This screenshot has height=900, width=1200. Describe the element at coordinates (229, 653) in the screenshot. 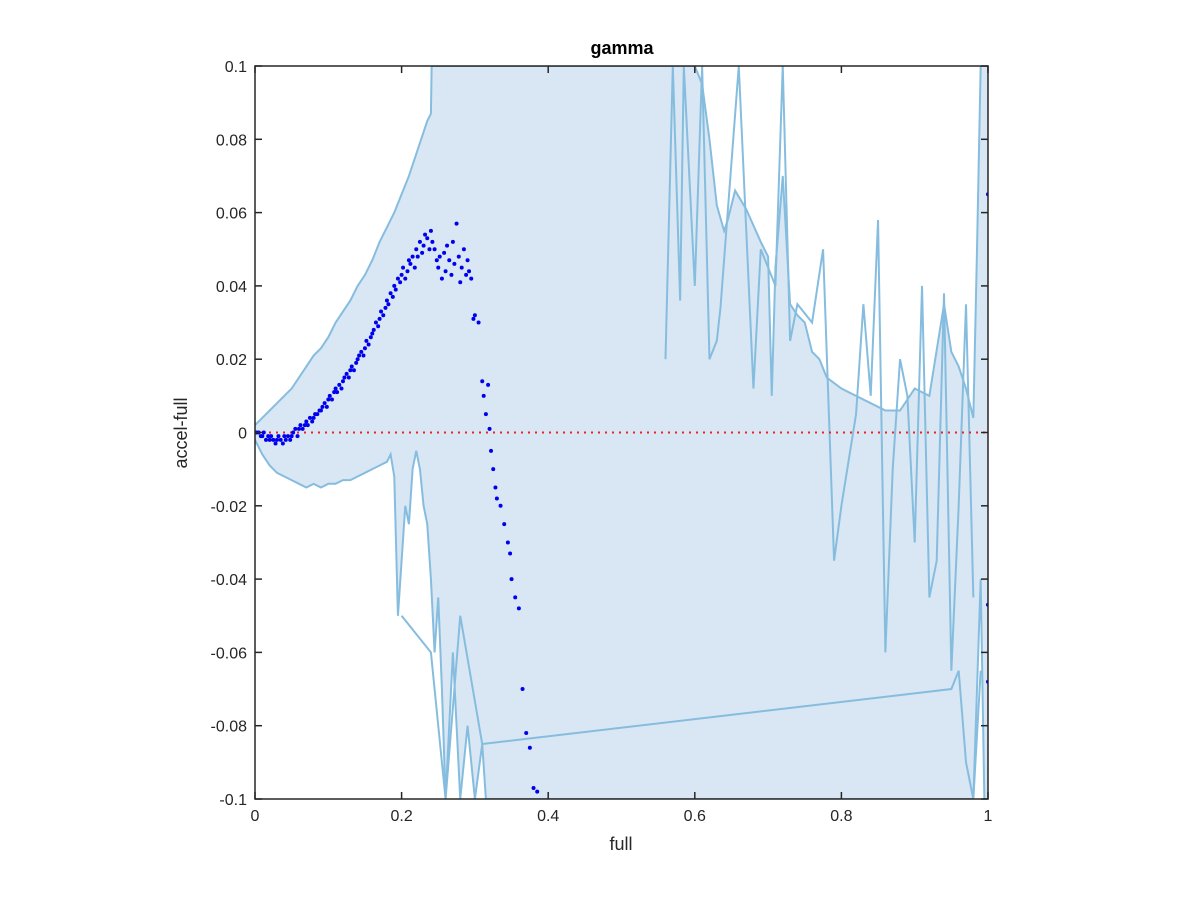

I see `y-tick-label: -0.06` at that location.